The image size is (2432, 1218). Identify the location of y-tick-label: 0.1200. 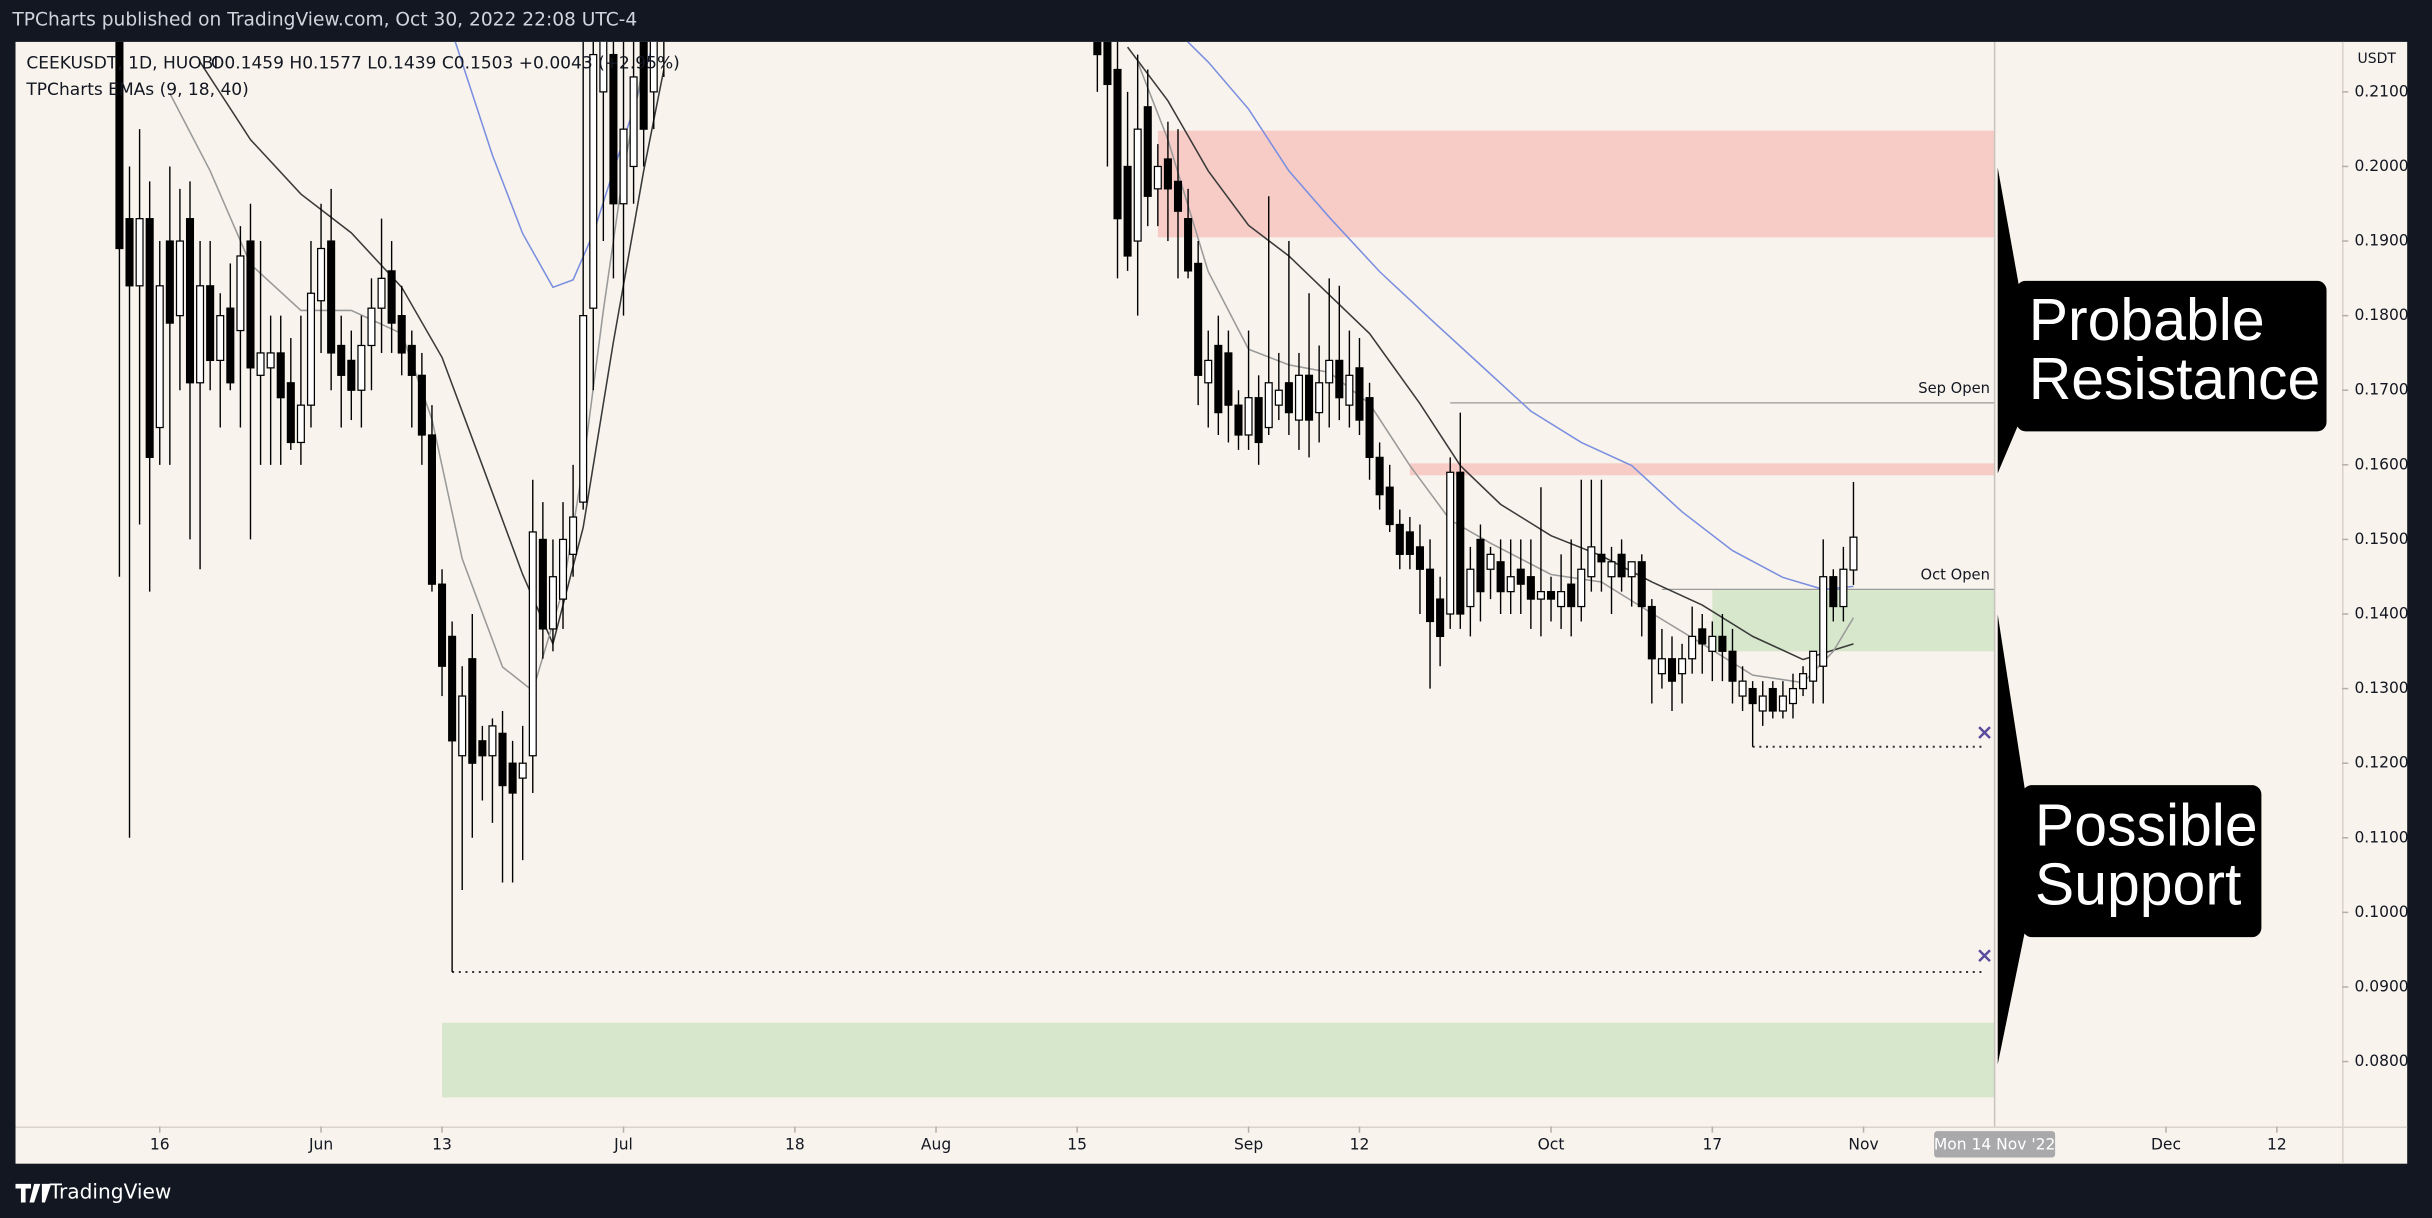
(2381, 763).